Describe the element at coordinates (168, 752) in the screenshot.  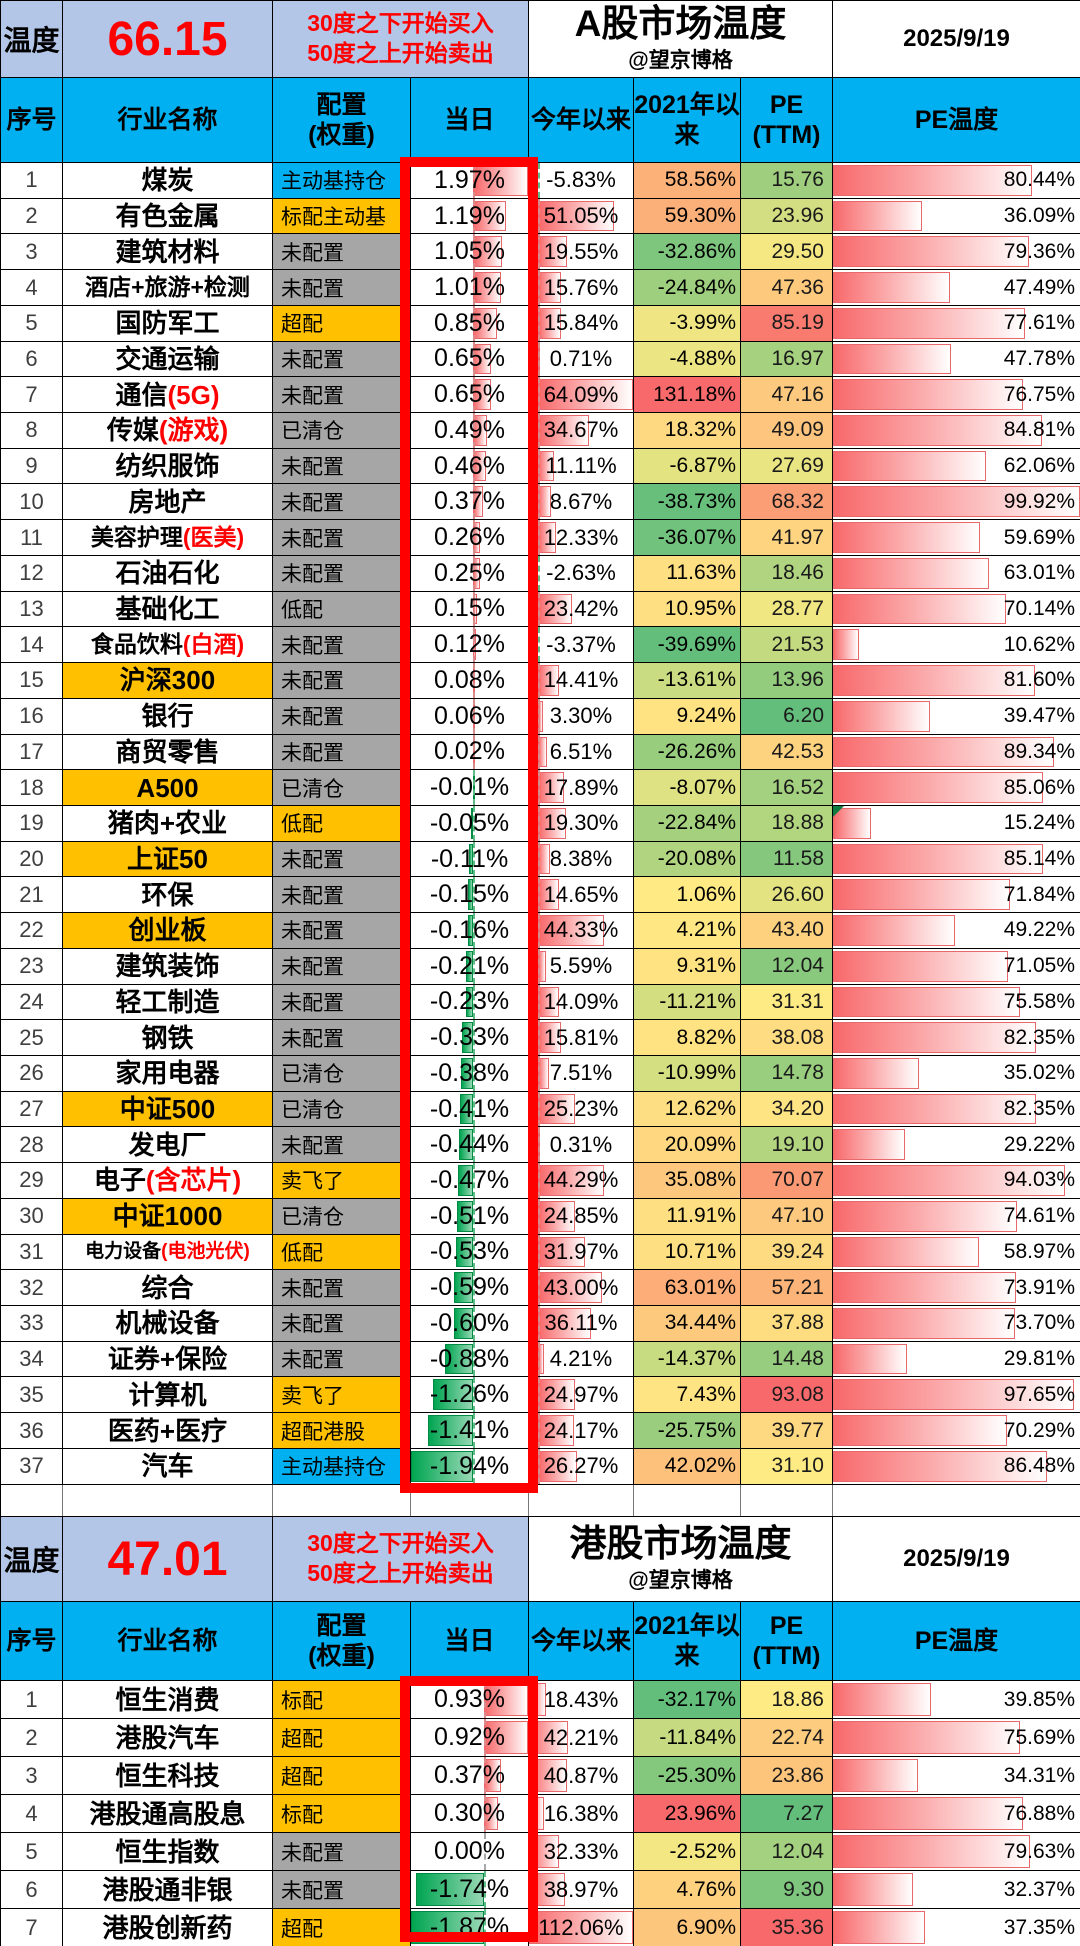
I see `cell-industry-name: 商贸零售` at that location.